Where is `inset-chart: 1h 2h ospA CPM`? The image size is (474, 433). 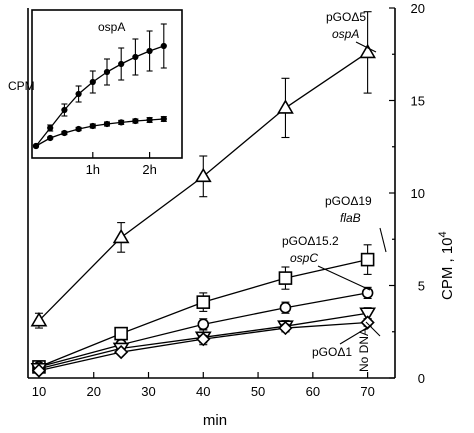
inset-chart: 1h 2h ospA CPM is located at coordinates (95, 93).